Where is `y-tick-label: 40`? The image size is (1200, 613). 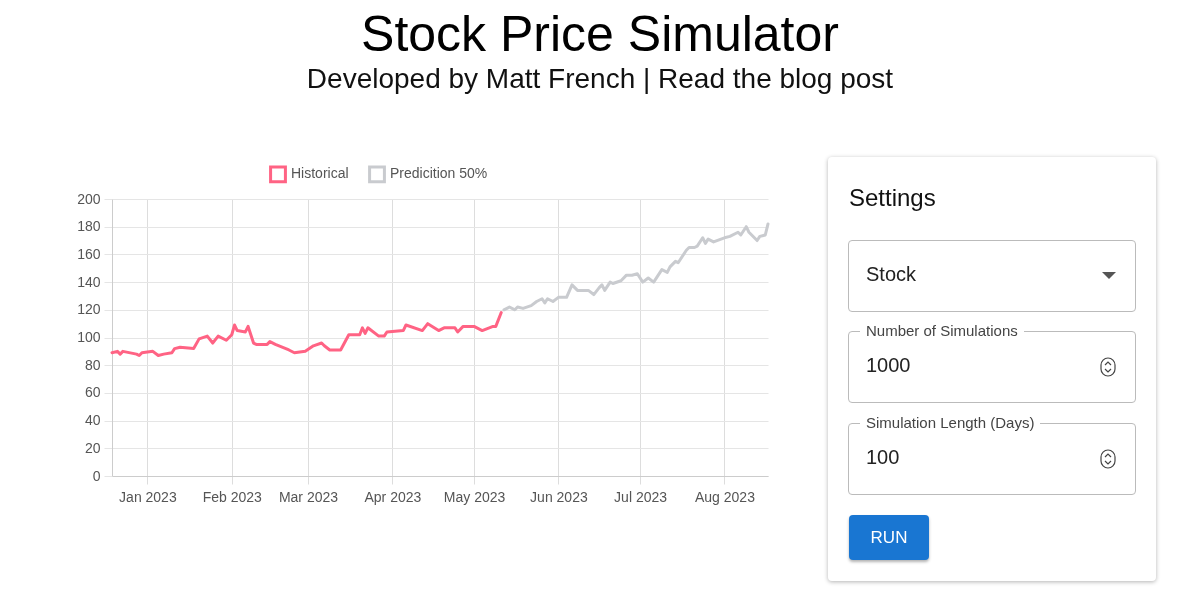
y-tick-label: 40 is located at coordinates (92, 420).